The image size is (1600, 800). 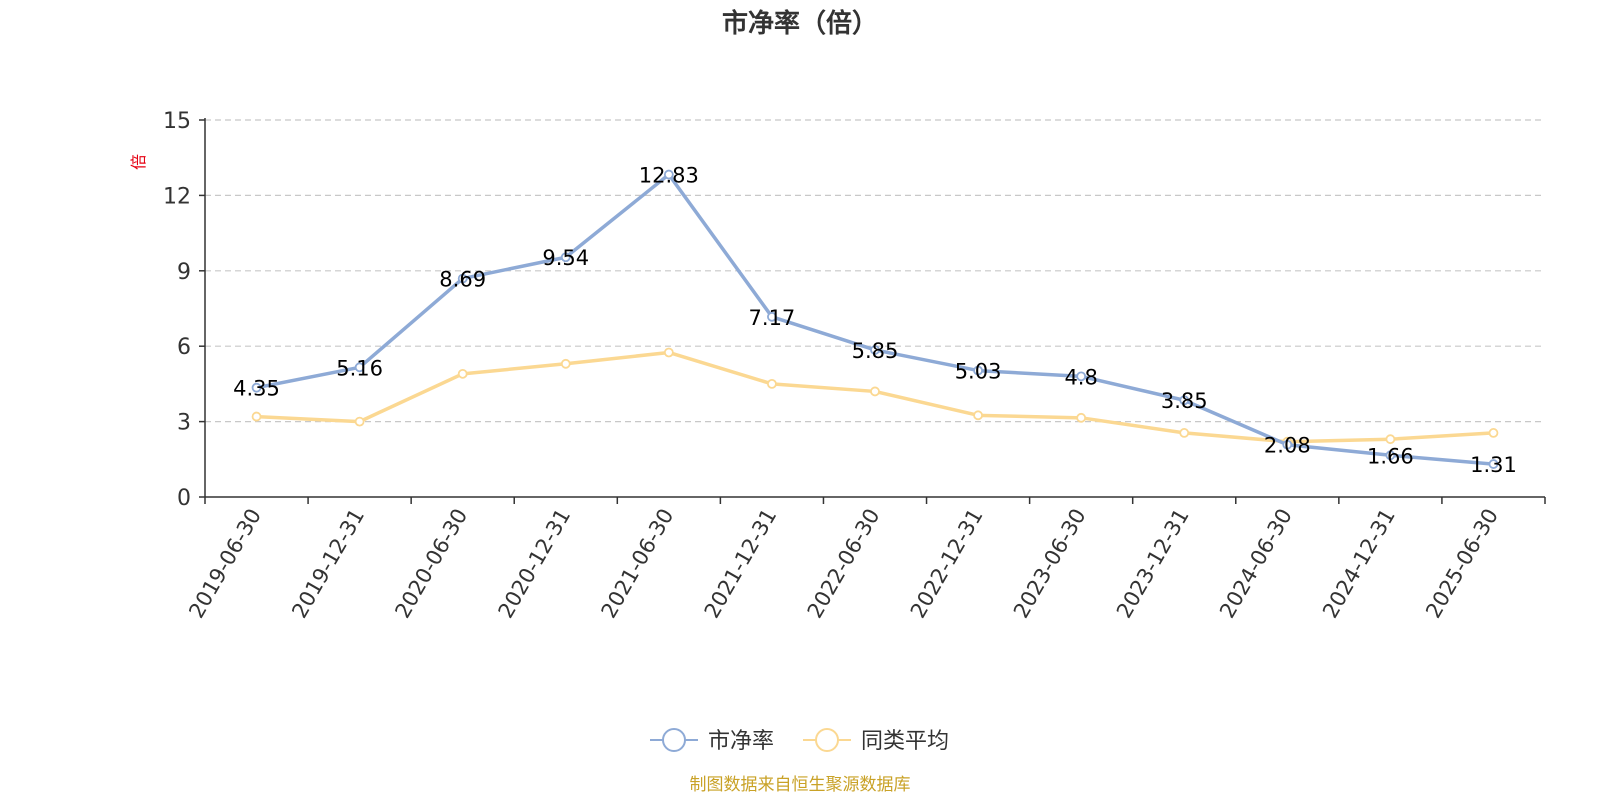 I want to click on x-tick-label: 2023-06-30, so click(x=1050, y=564).